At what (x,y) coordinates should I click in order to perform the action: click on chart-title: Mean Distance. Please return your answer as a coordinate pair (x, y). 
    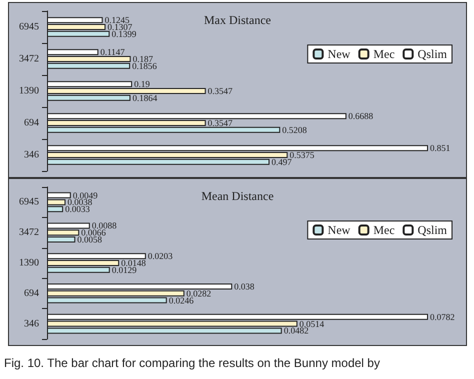
    Looking at the image, I should click on (237, 196).